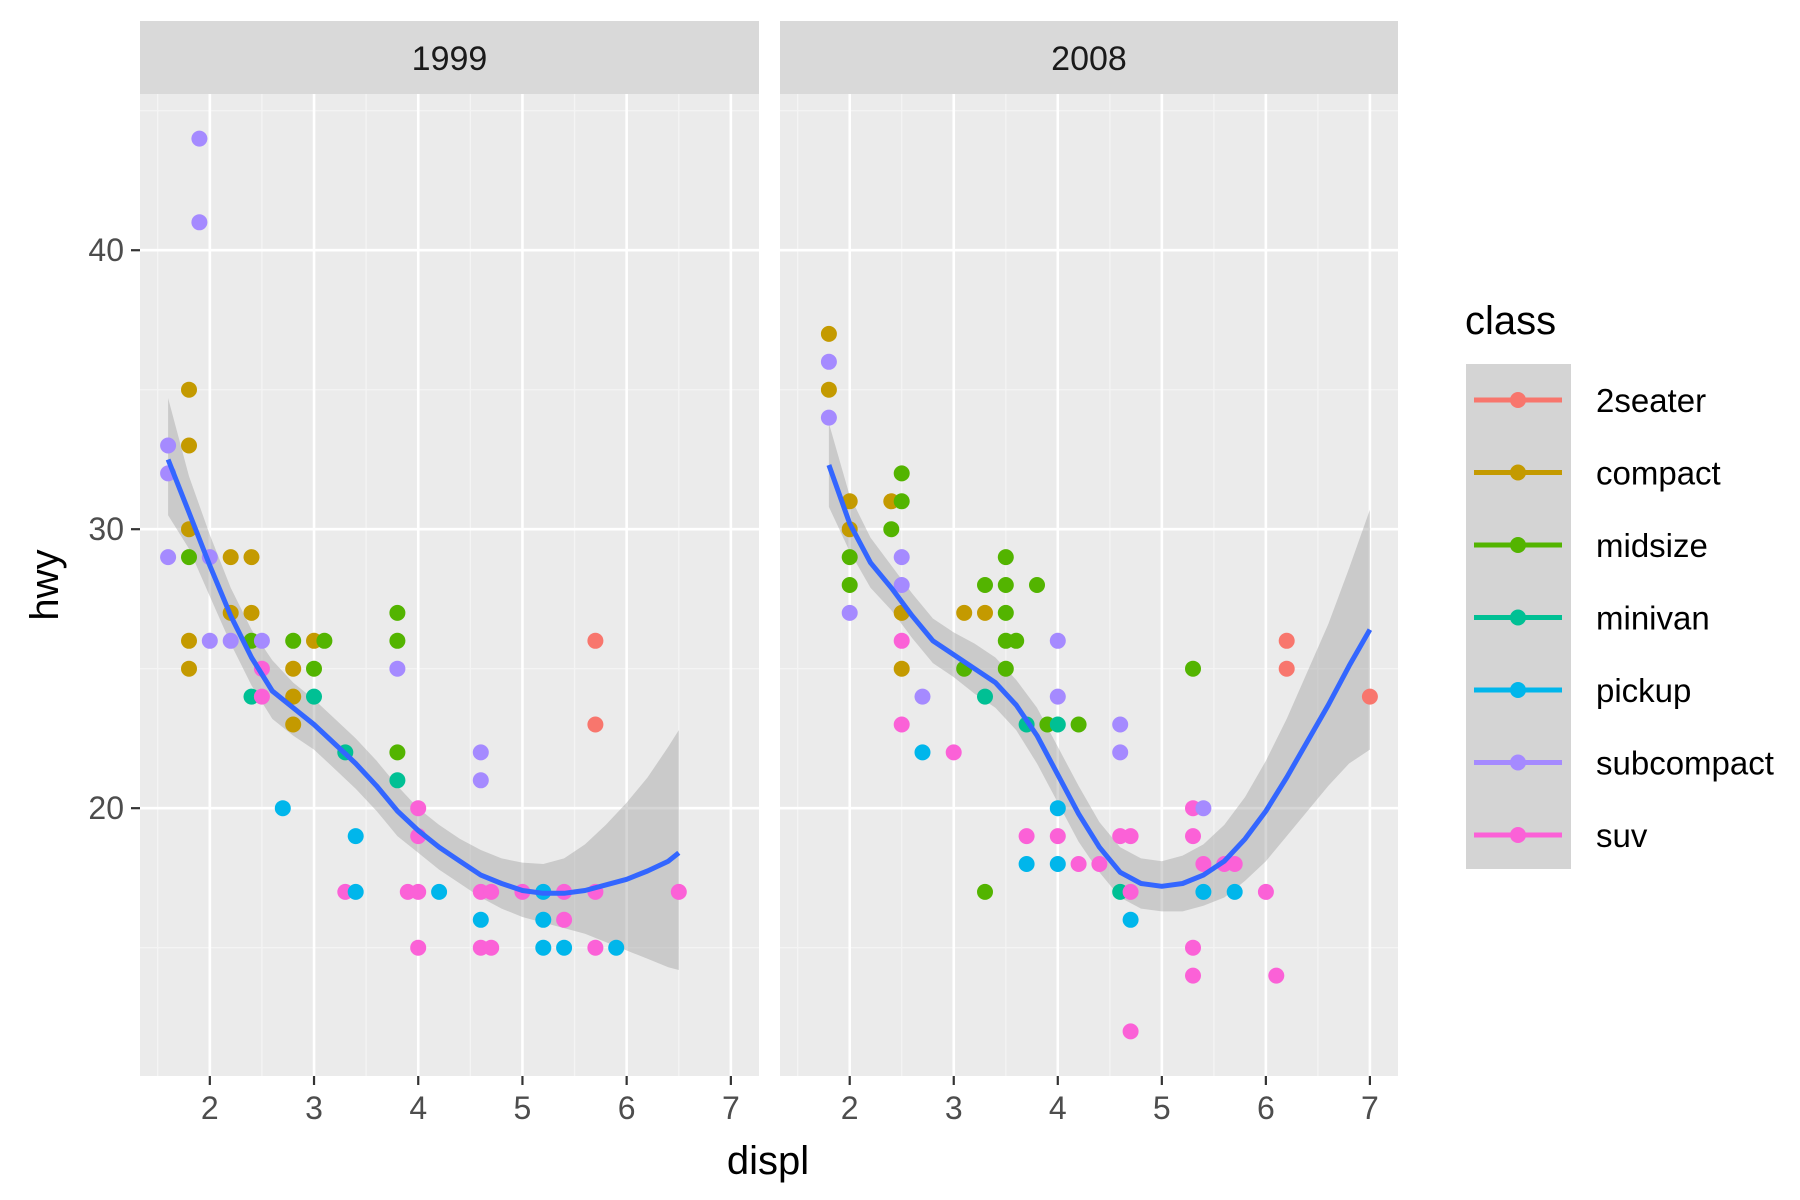 This screenshot has height=1200, width=1800. Describe the element at coordinates (768, 1161) in the screenshot. I see `x-axis-title: displ` at that location.